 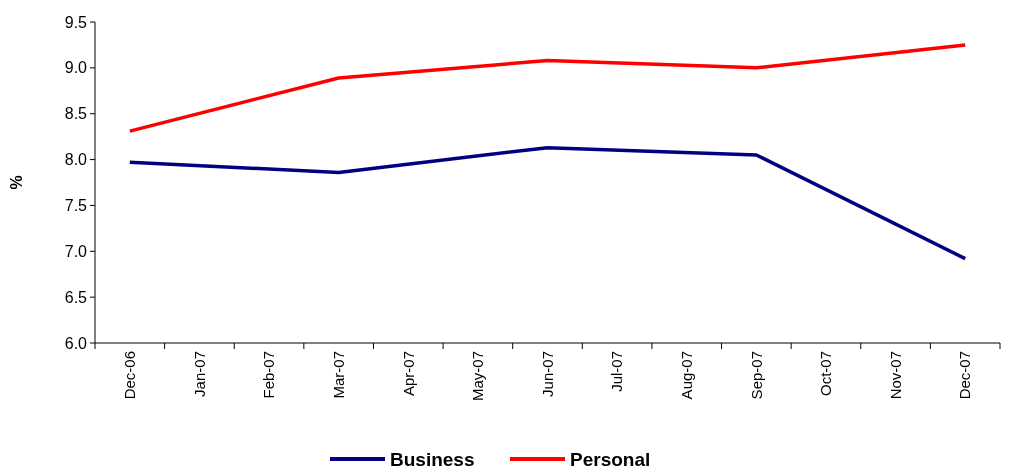 What do you see at coordinates (478, 376) in the screenshot?
I see `x-tick-label: May-07` at bounding box center [478, 376].